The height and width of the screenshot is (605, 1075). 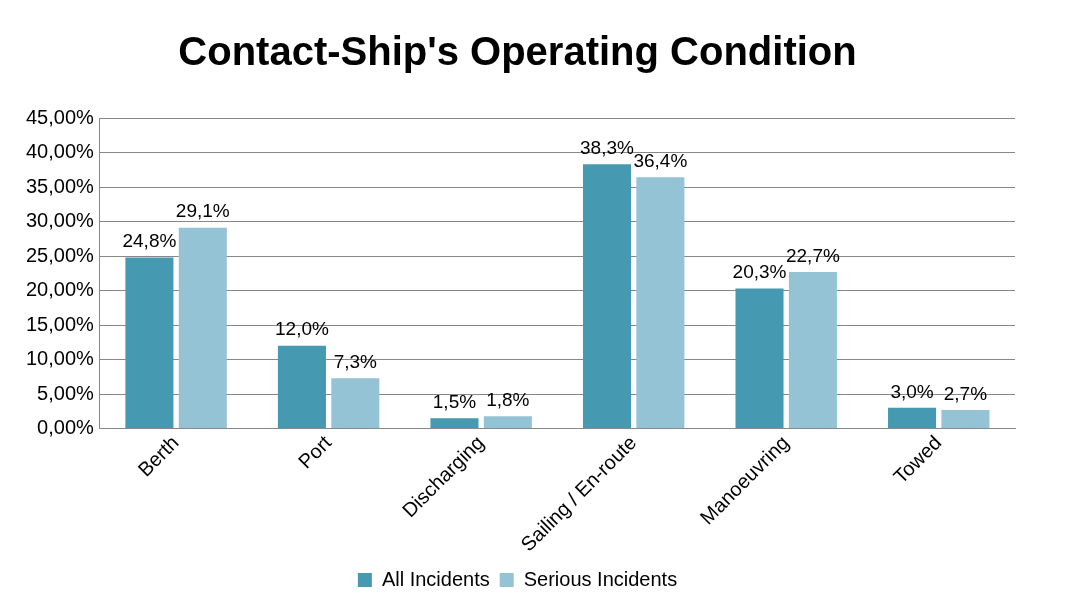 What do you see at coordinates (965, 393) in the screenshot?
I see `data-label: 2,7%` at bounding box center [965, 393].